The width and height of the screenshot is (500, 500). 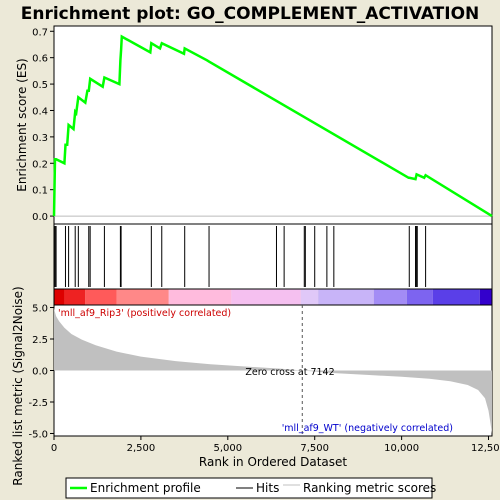 I want to click on legend-hits-label: Hits, so click(x=267, y=488).